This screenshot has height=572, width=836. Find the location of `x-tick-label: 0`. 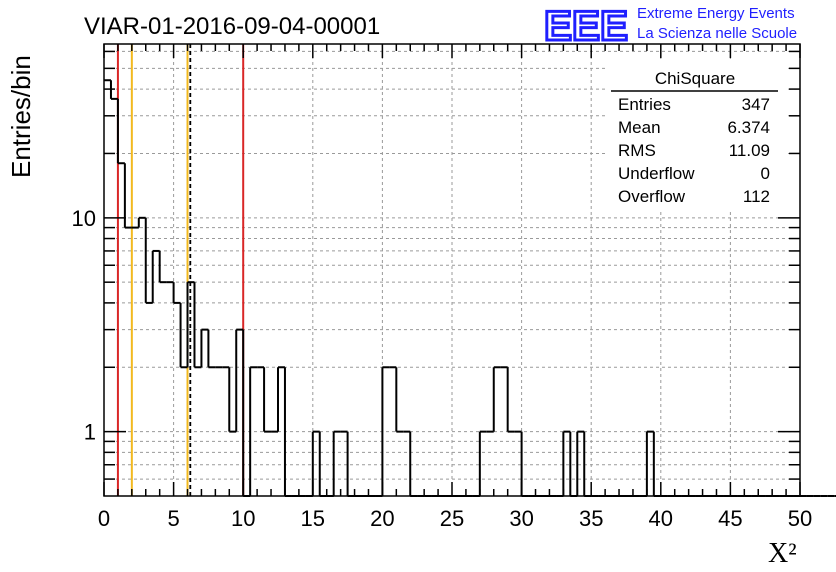

x-tick-label: 0 is located at coordinates (104, 518).